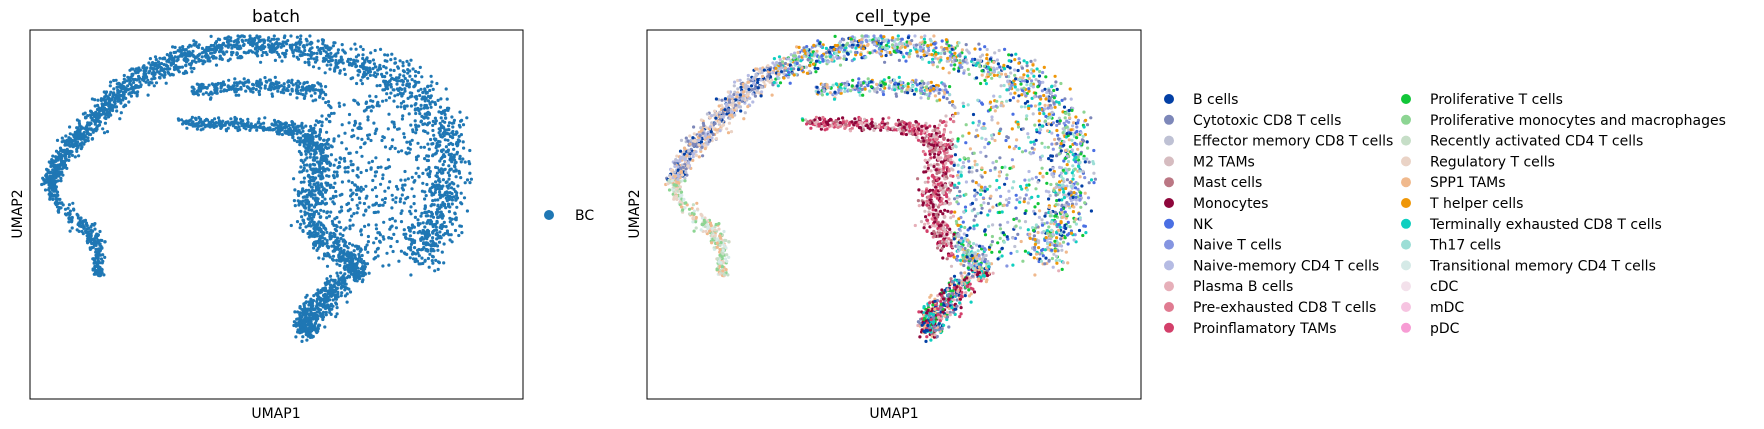  Describe the element at coordinates (1015, 60) in the screenshot. I see `scatter-point-t-helper-cells` at that location.